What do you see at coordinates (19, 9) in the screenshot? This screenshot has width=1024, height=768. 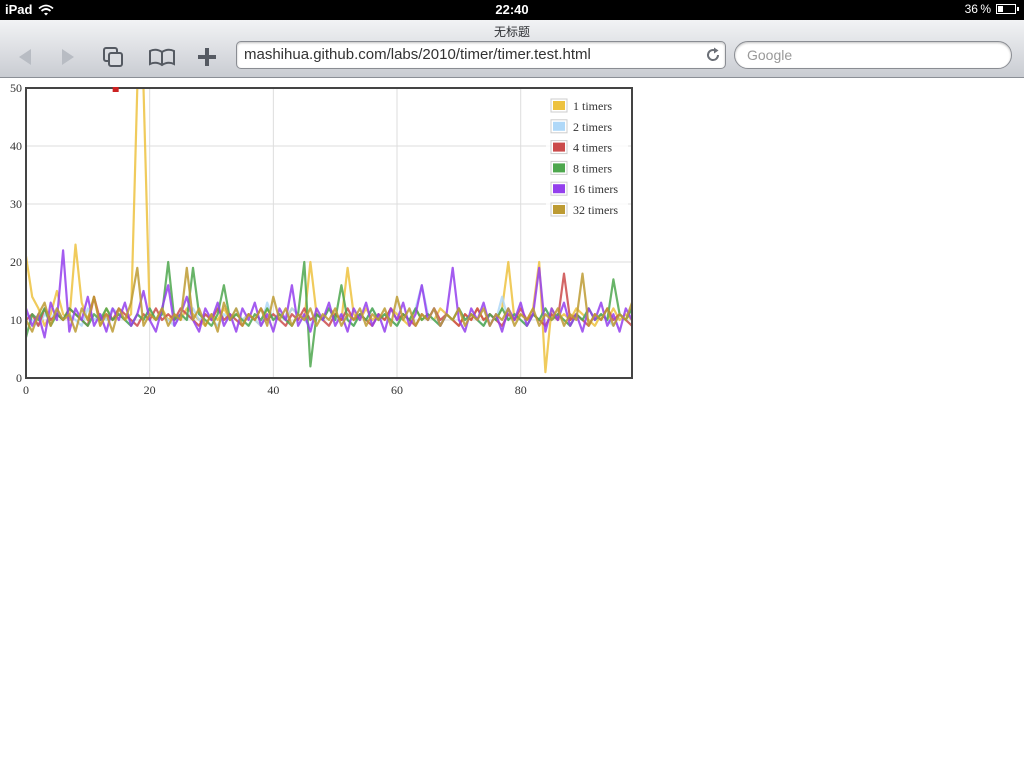 I see `device-name: iPad` at bounding box center [19, 9].